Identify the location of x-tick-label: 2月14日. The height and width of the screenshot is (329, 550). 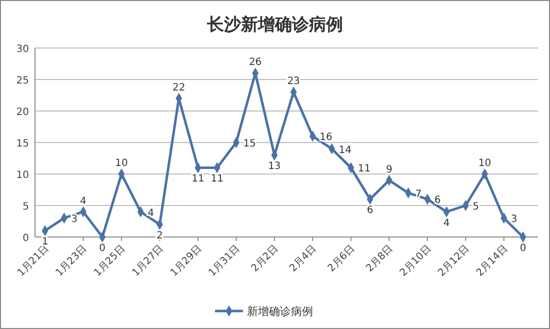
(492, 261).